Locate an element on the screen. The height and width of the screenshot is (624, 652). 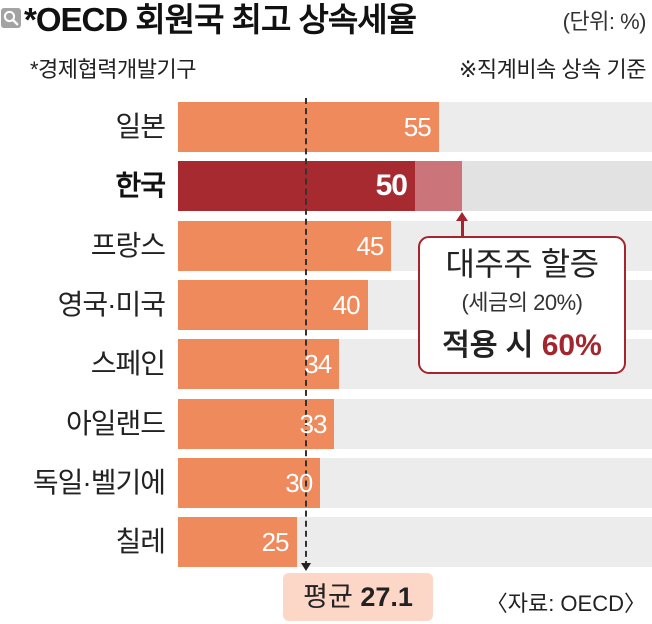
callout-pointer-line is located at coordinates (462, 228).